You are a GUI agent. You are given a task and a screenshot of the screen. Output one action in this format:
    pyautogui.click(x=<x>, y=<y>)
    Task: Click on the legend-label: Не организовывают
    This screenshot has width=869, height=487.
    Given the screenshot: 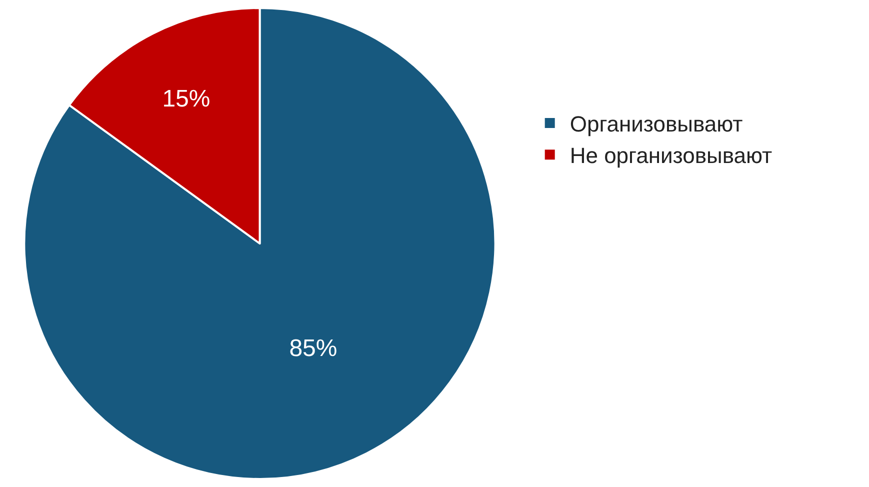 What is the action you would take?
    pyautogui.click(x=671, y=155)
    